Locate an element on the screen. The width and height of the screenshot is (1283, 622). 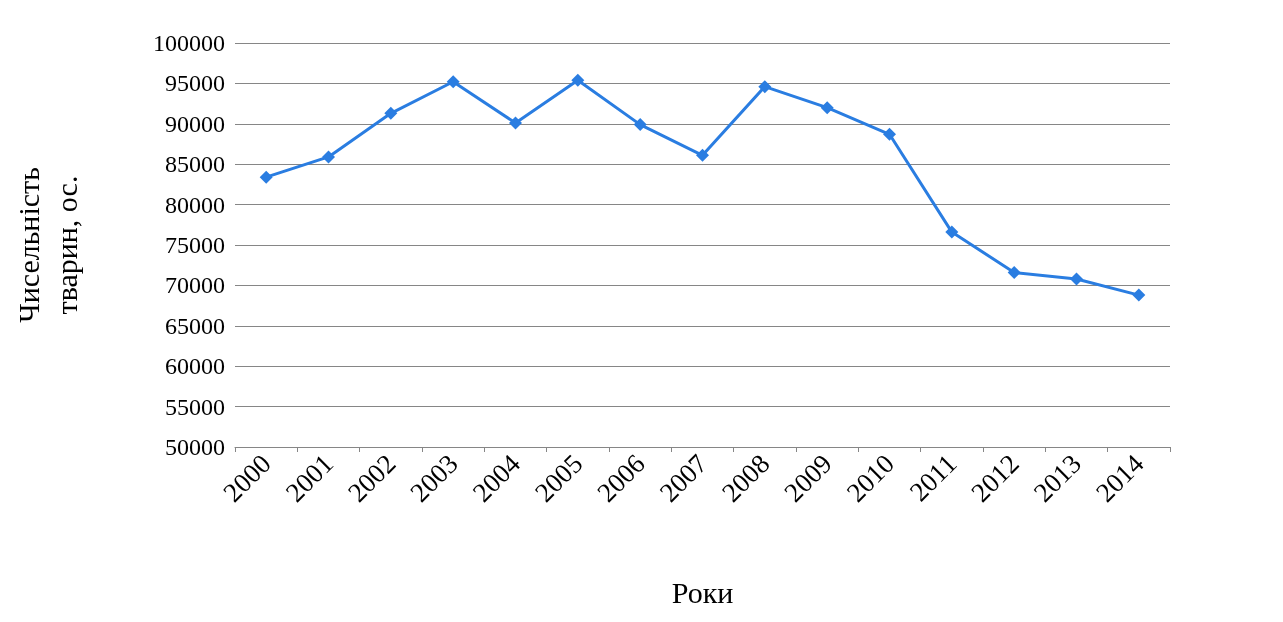
y-tick-label: 55000 is located at coordinates (195, 406).